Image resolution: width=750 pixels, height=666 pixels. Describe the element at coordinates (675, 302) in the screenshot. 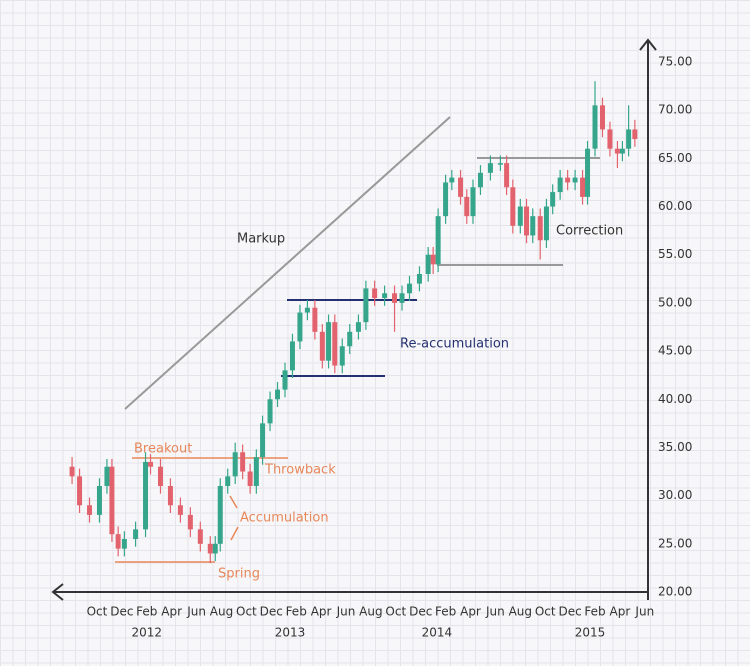

I see `y-tick-label: 50.00` at that location.